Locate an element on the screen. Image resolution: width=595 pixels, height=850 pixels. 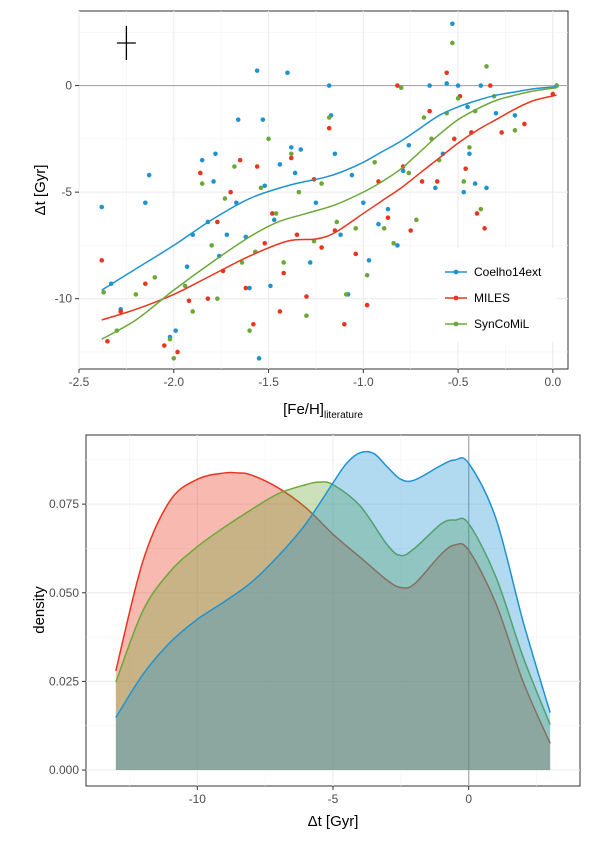
x-tick-label: 0.0 is located at coordinates (552, 382).